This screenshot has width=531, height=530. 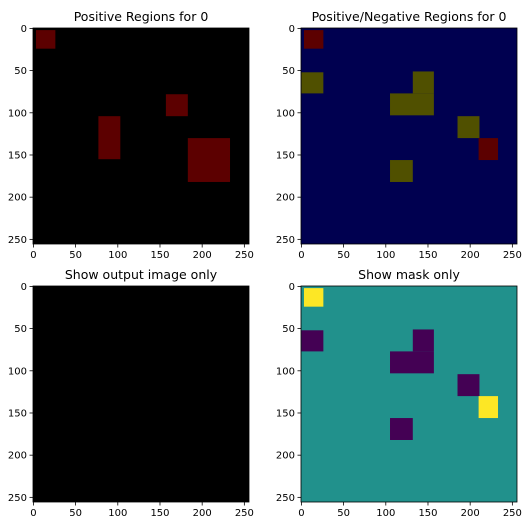 What do you see at coordinates (409, 16) in the screenshot?
I see `chart-title: Positive/Negative Regions for 0` at bounding box center [409, 16].